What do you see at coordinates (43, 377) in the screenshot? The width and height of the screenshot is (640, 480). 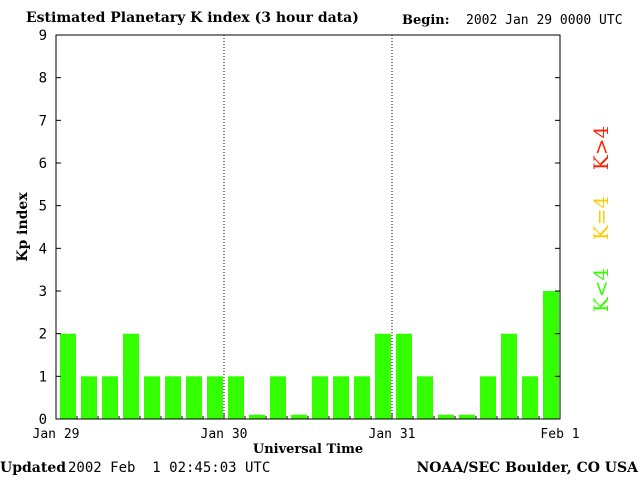 I see `y-tick-label-1: 1` at bounding box center [43, 377].